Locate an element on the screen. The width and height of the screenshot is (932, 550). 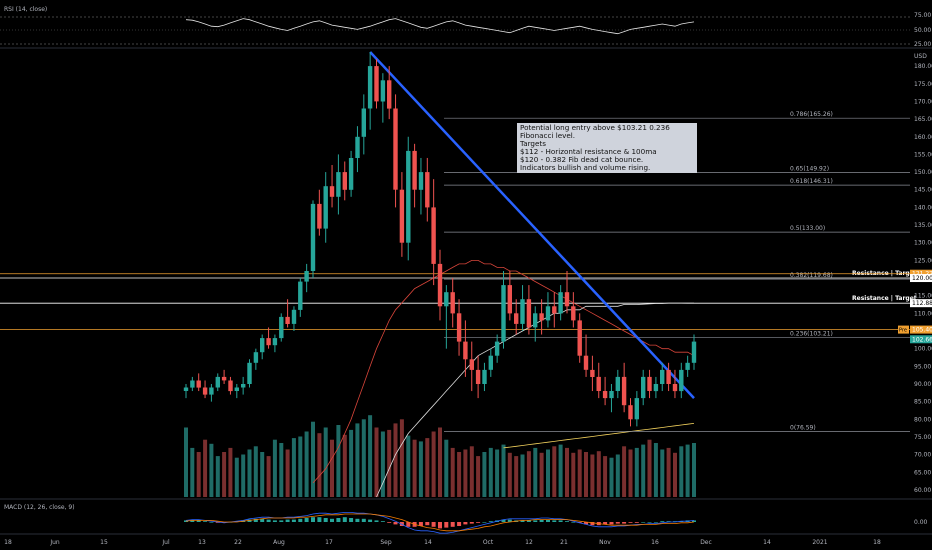
macd-label: MACD (12, 26, close, 9) is located at coordinates (39, 507).